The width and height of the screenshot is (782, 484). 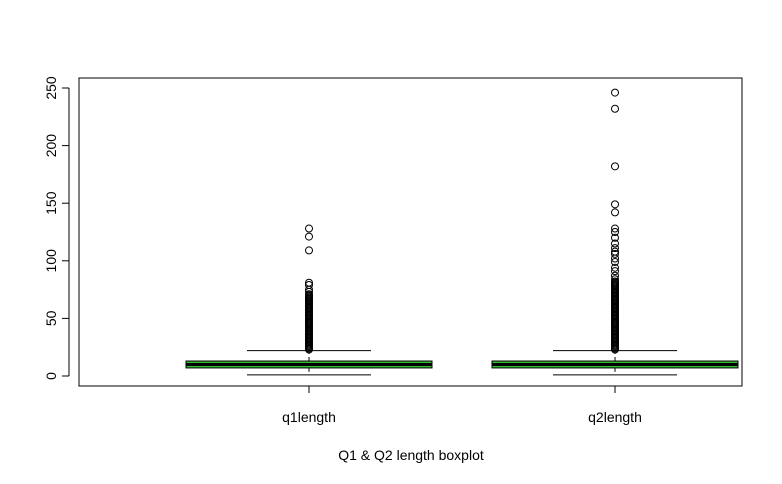 I want to click on x-tick-label: q2length, so click(x=615, y=417).